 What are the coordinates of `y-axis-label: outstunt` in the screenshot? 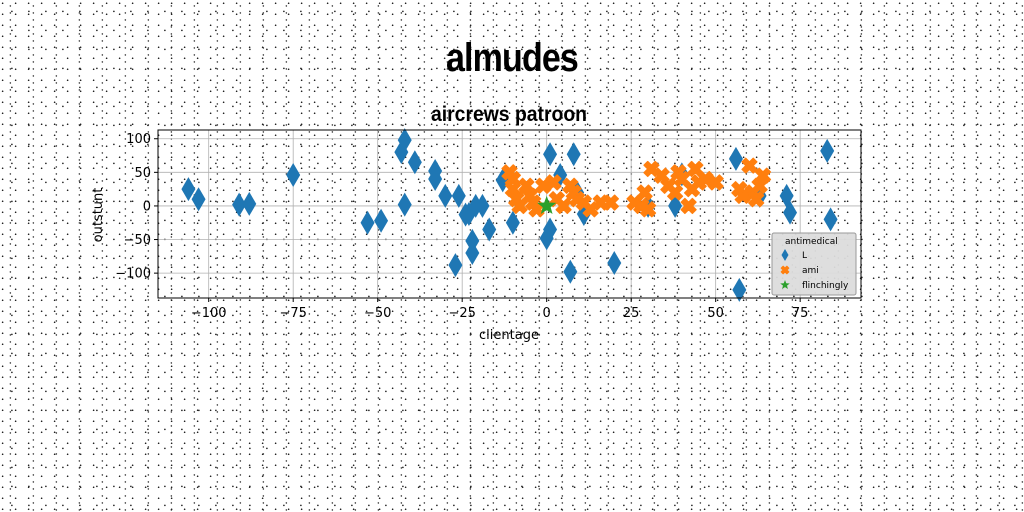 It's located at (98, 215).